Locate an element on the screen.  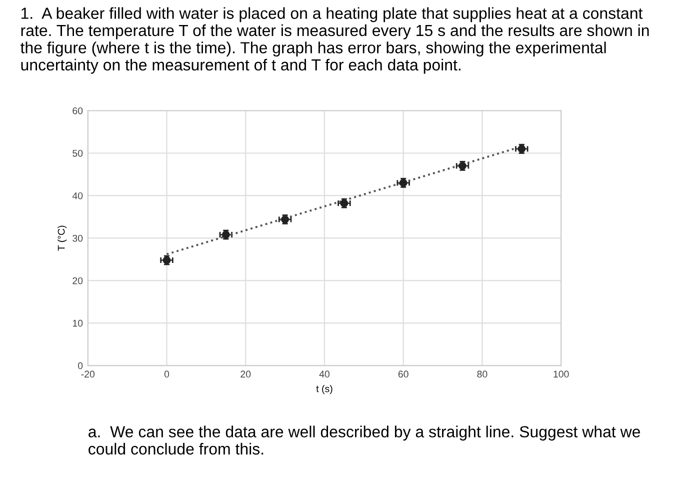
x-tick-label: 20 is located at coordinates (245, 374).